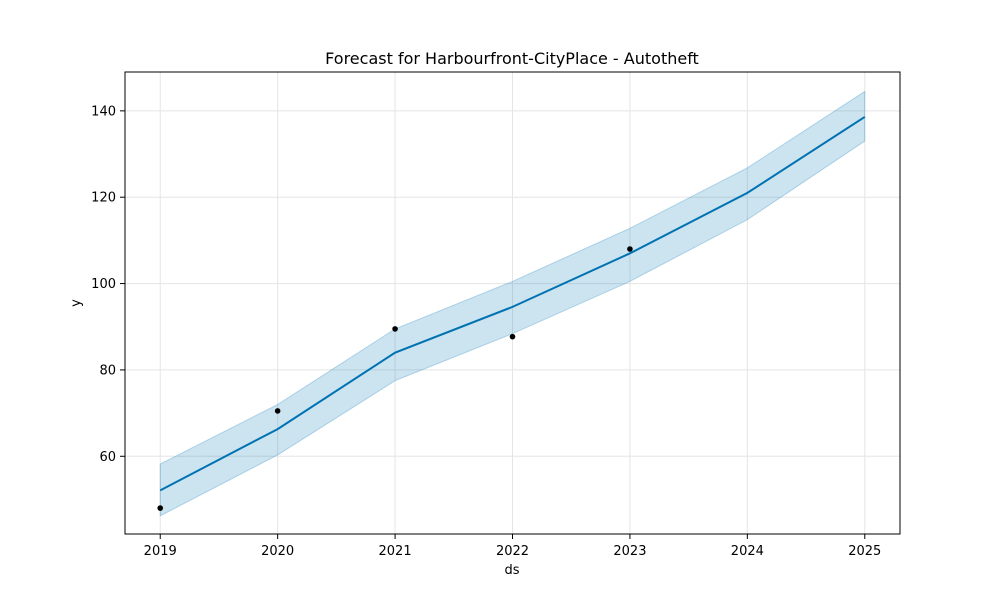 This screenshot has height=600, width=1000. Describe the element at coordinates (511, 570) in the screenshot. I see `x-axis-label: ds` at that location.